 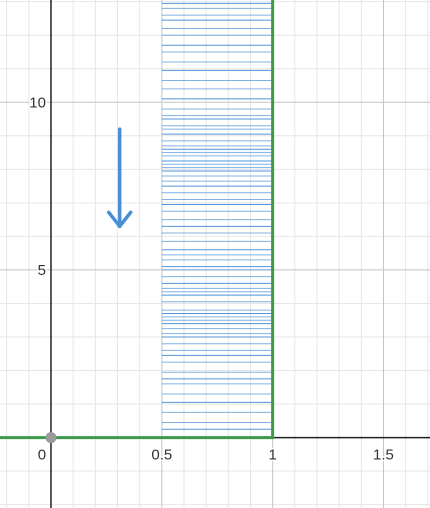 I want to click on x-tick-label: 0, so click(x=42, y=455).